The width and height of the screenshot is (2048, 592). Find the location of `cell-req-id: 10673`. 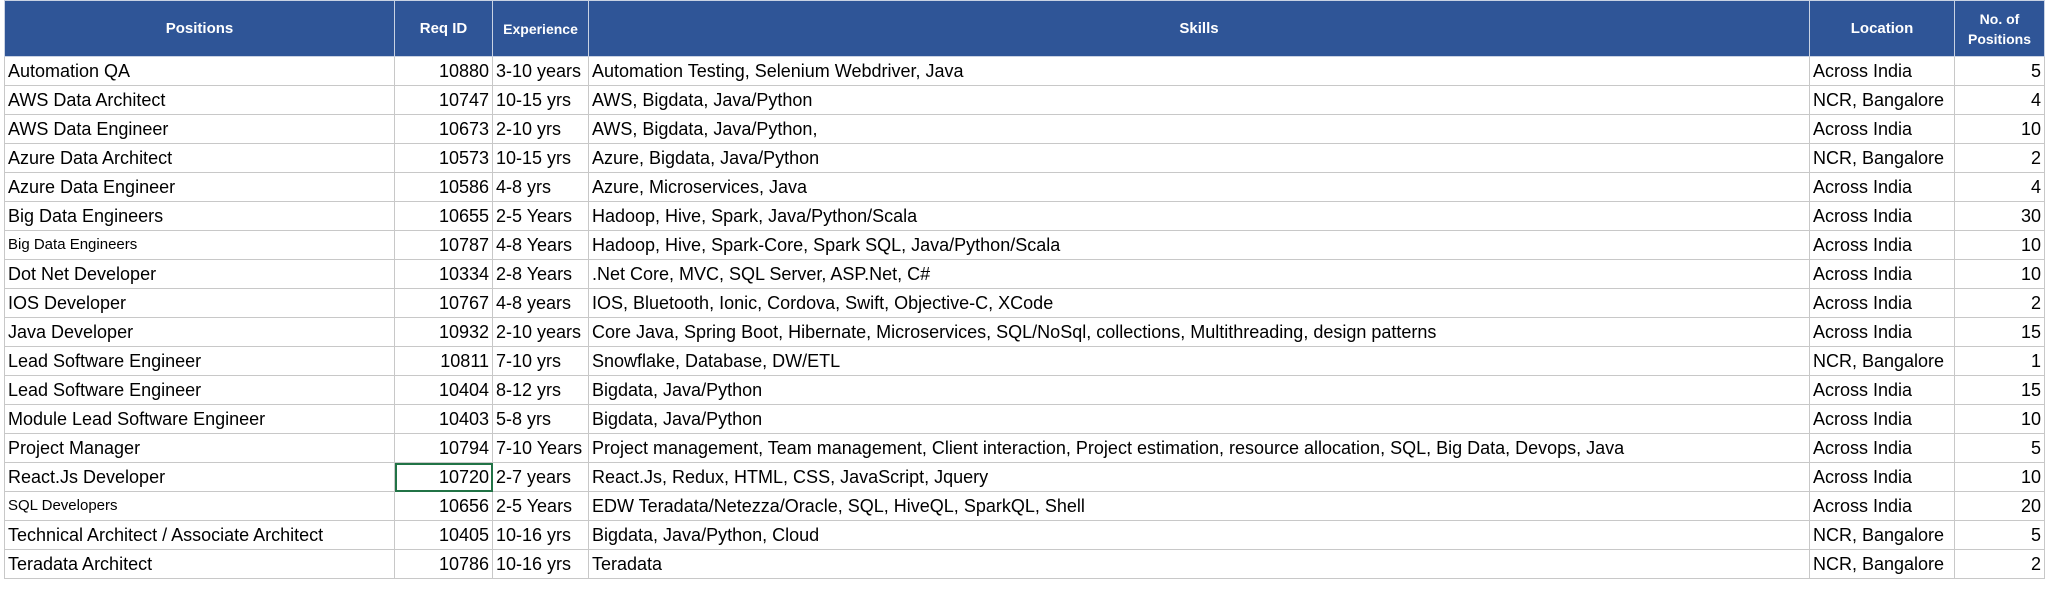

cell-req-id: 10673 is located at coordinates (443, 129).